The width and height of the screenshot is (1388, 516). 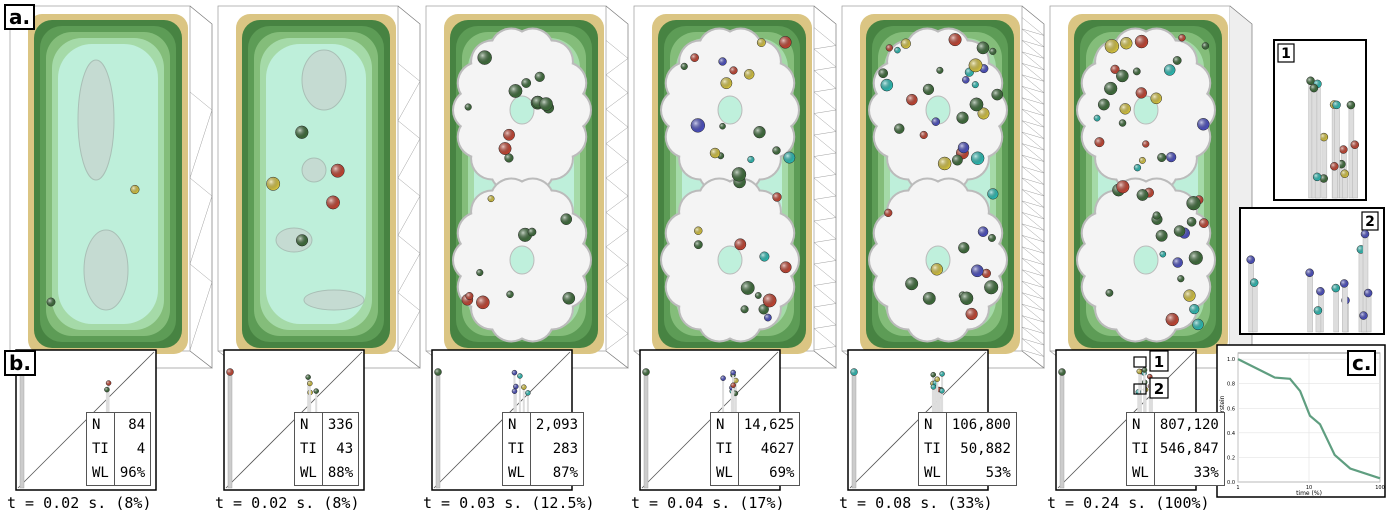 What do you see at coordinates (118, 473) in the screenshot?
I see `stats-row: WL 96%` at bounding box center [118, 473].